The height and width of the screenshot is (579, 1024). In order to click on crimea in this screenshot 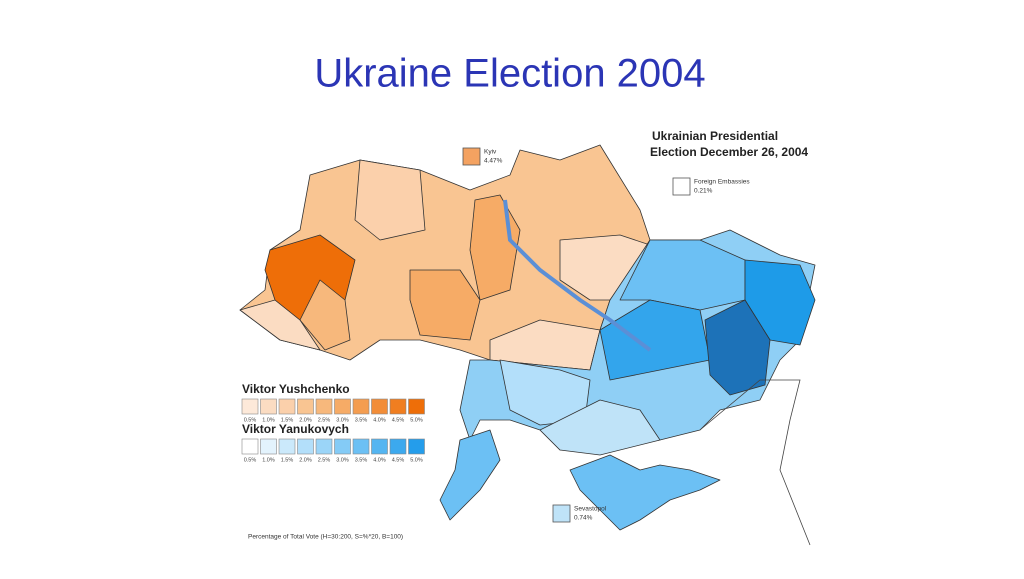, I will do `click(645, 492)`.